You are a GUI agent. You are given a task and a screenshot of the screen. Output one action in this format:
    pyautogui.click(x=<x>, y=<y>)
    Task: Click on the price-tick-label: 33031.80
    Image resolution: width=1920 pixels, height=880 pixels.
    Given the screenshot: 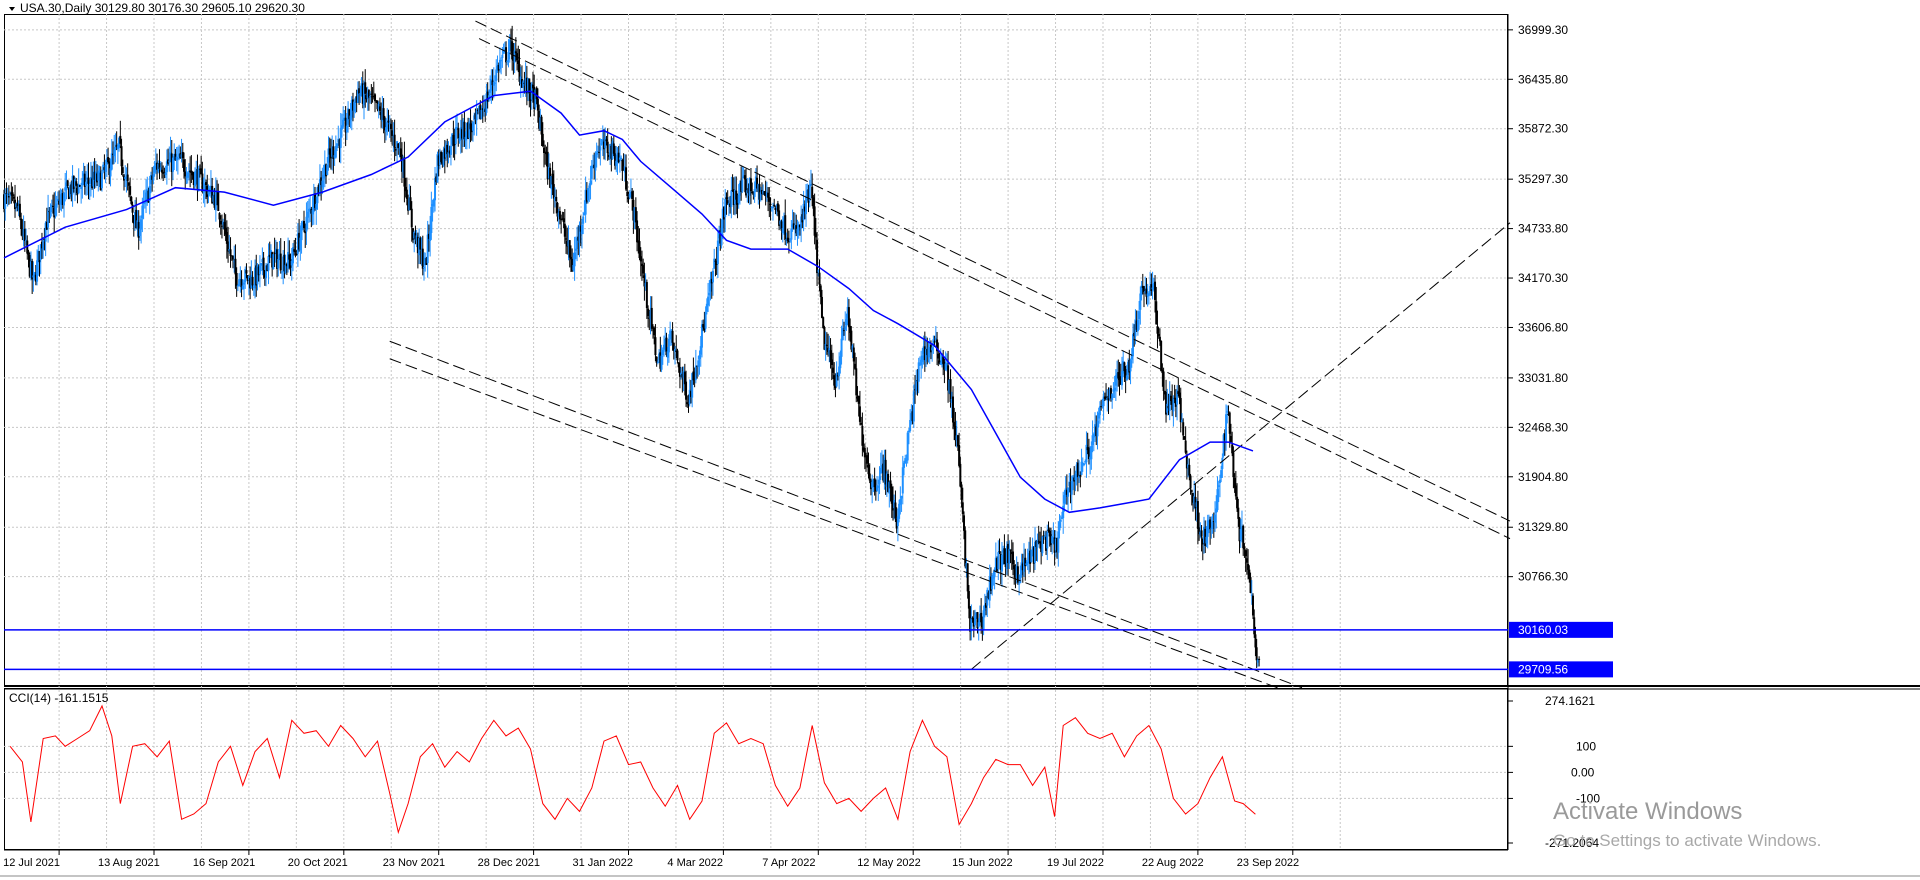 What is the action you would take?
    pyautogui.click(x=1543, y=378)
    